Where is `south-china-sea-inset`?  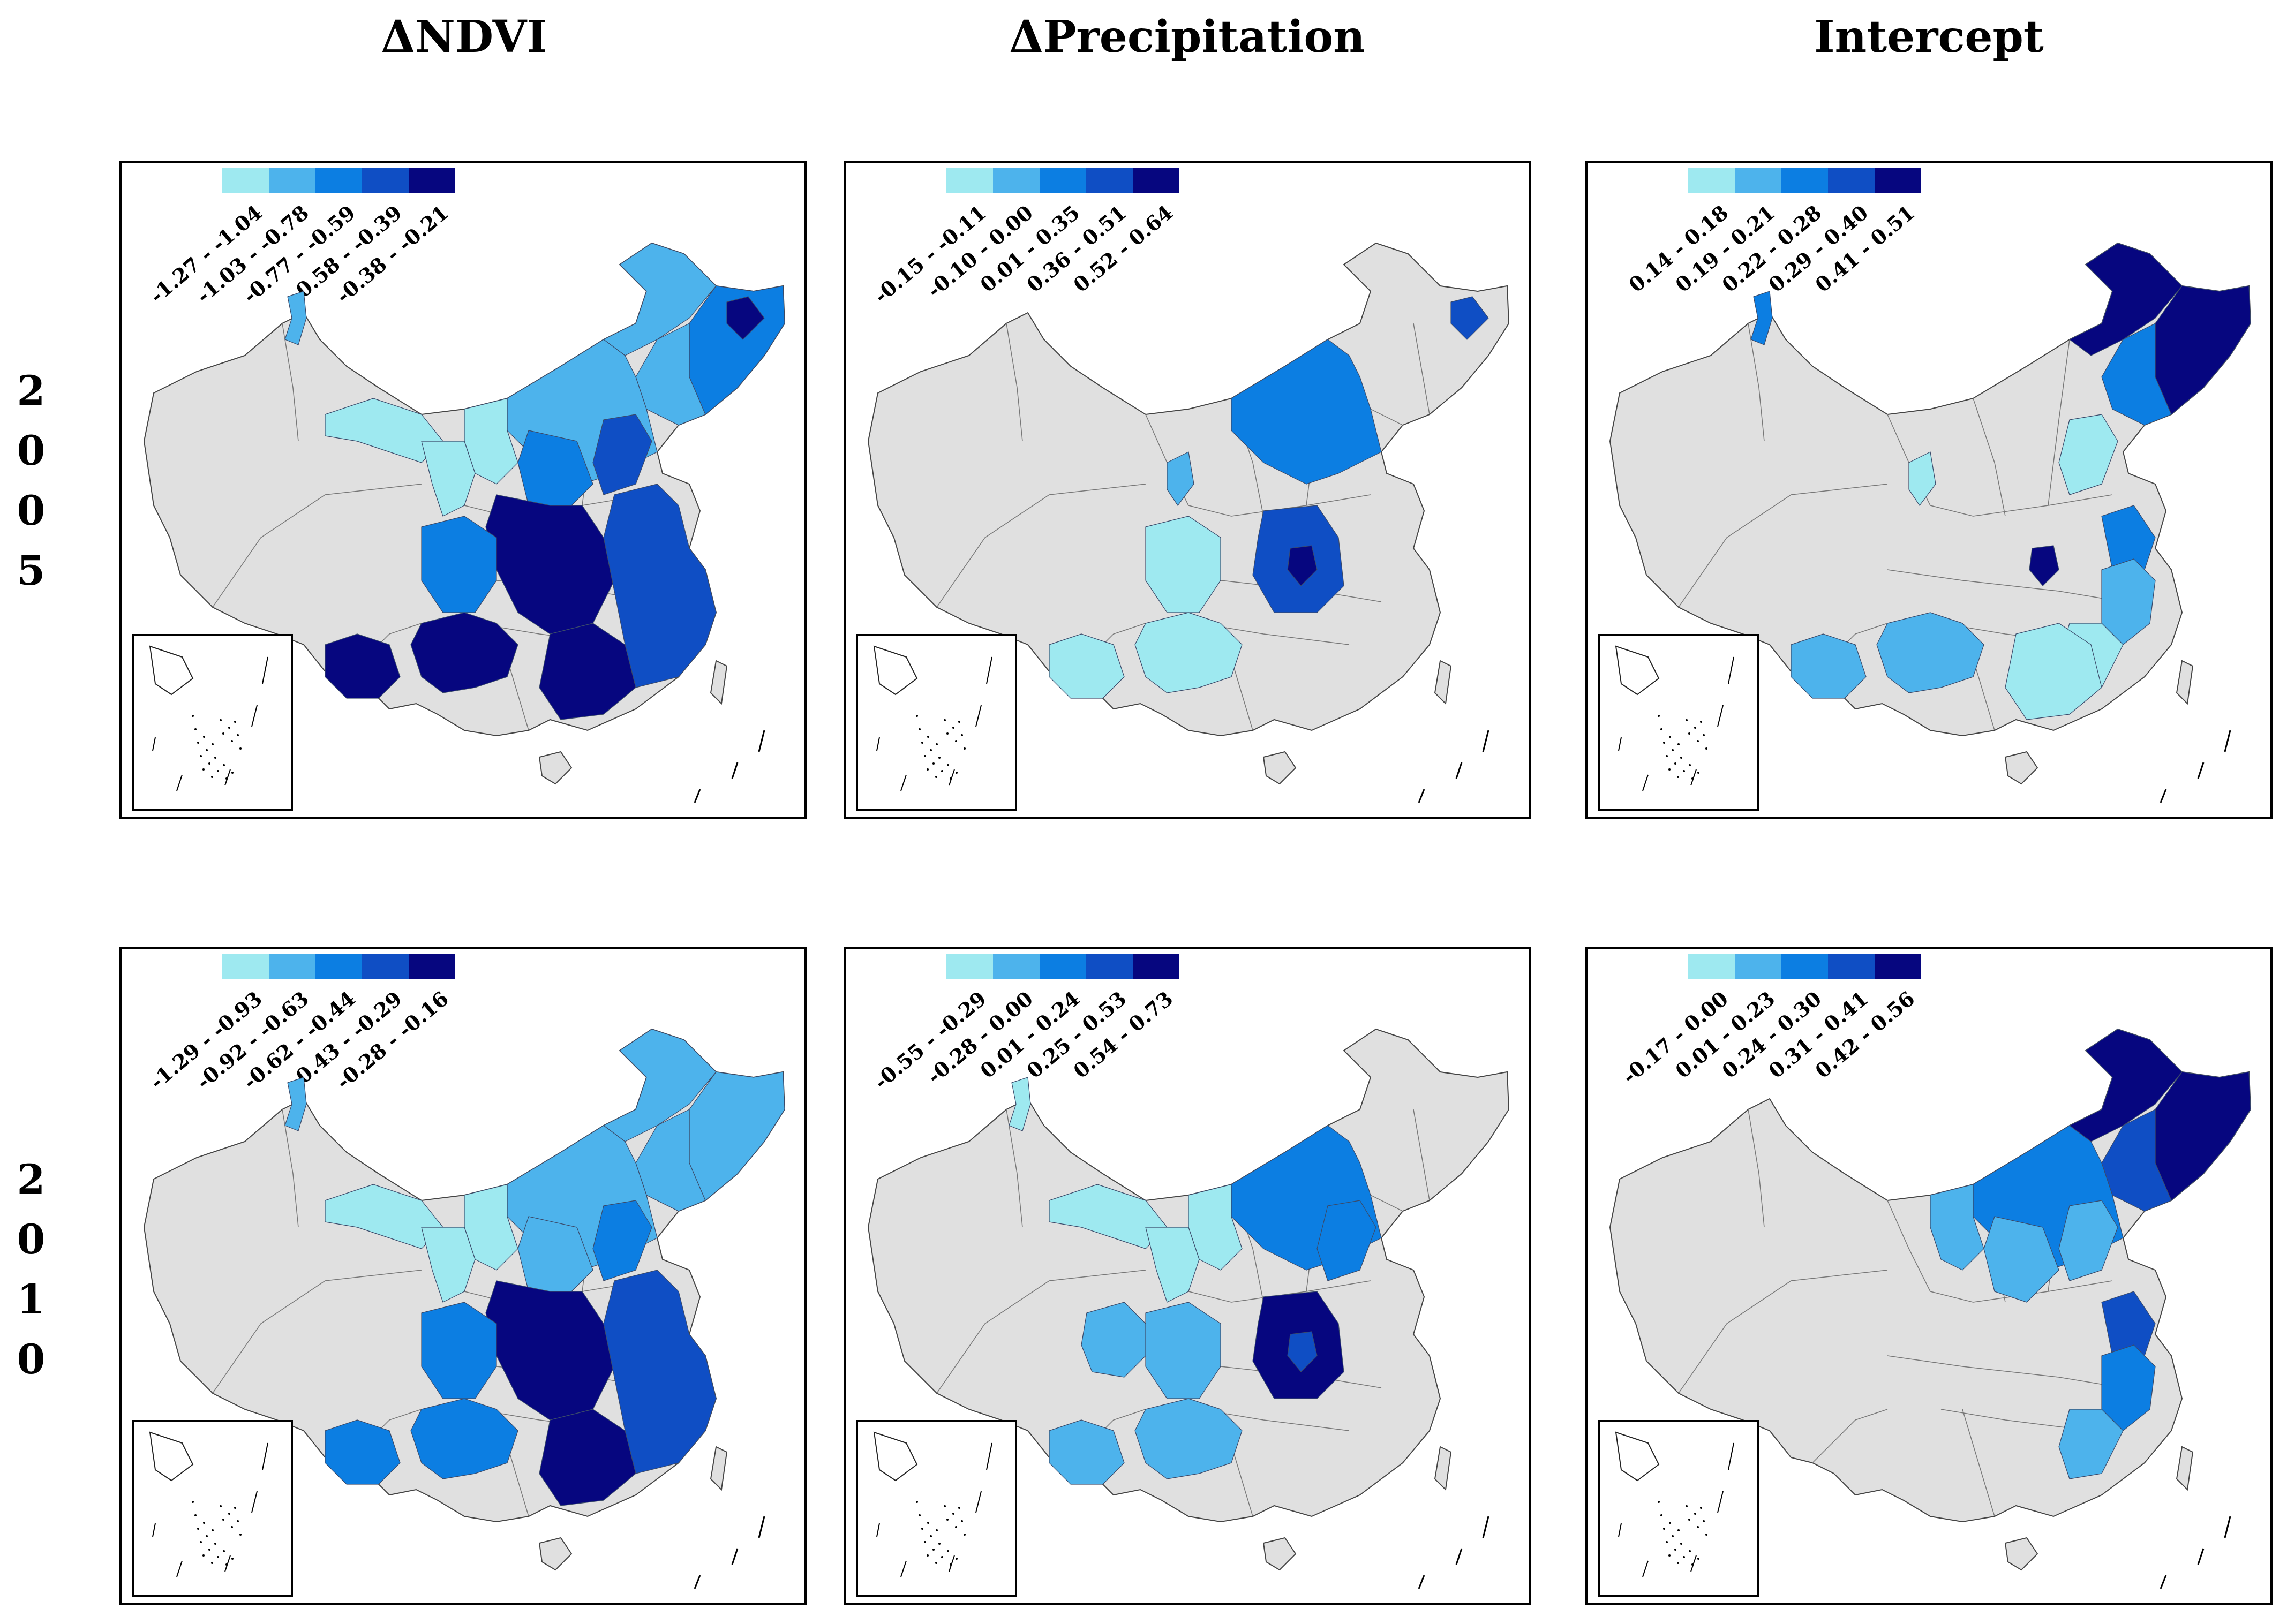 south-china-sea-inset is located at coordinates (1679, 723).